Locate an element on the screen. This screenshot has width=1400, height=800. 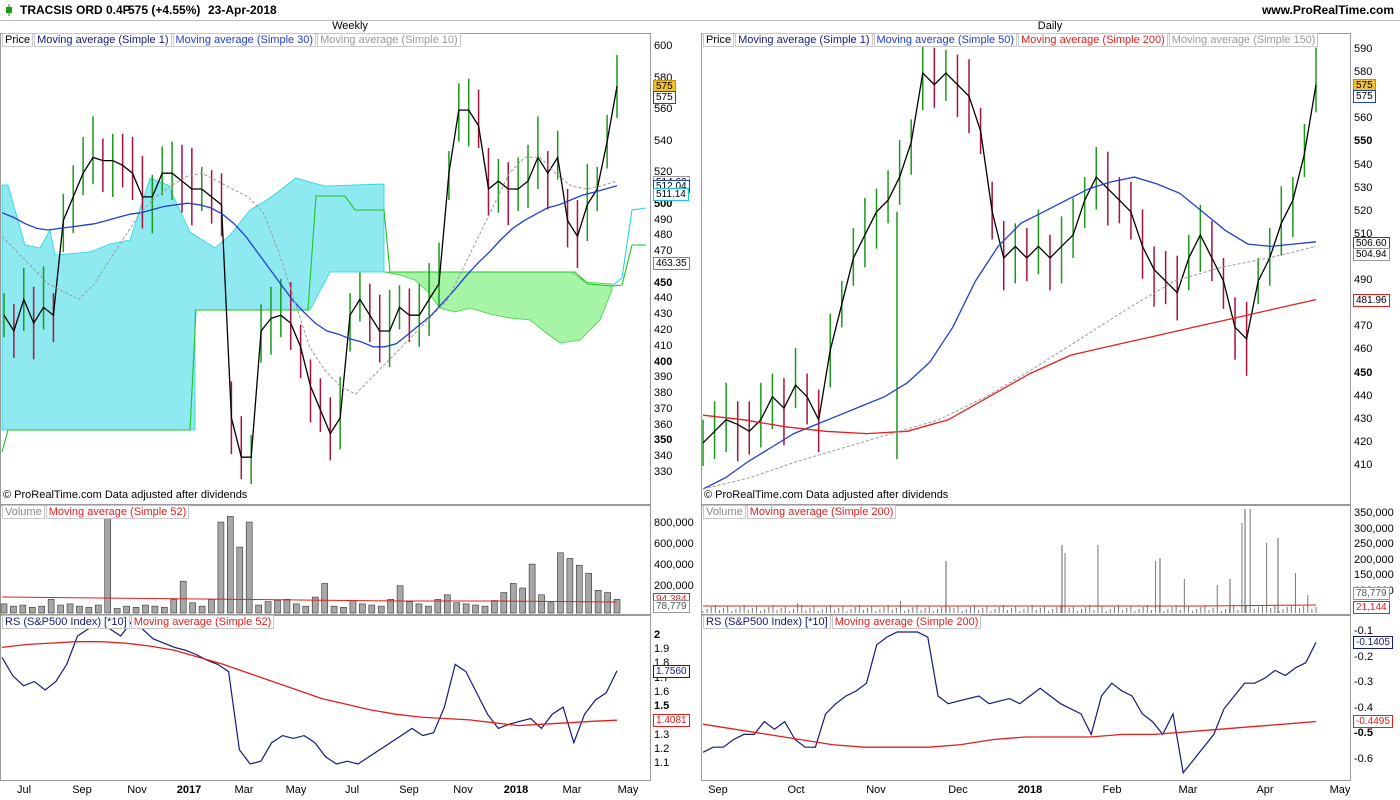
axis-tick-label: -0.5 is located at coordinates (1363, 733).